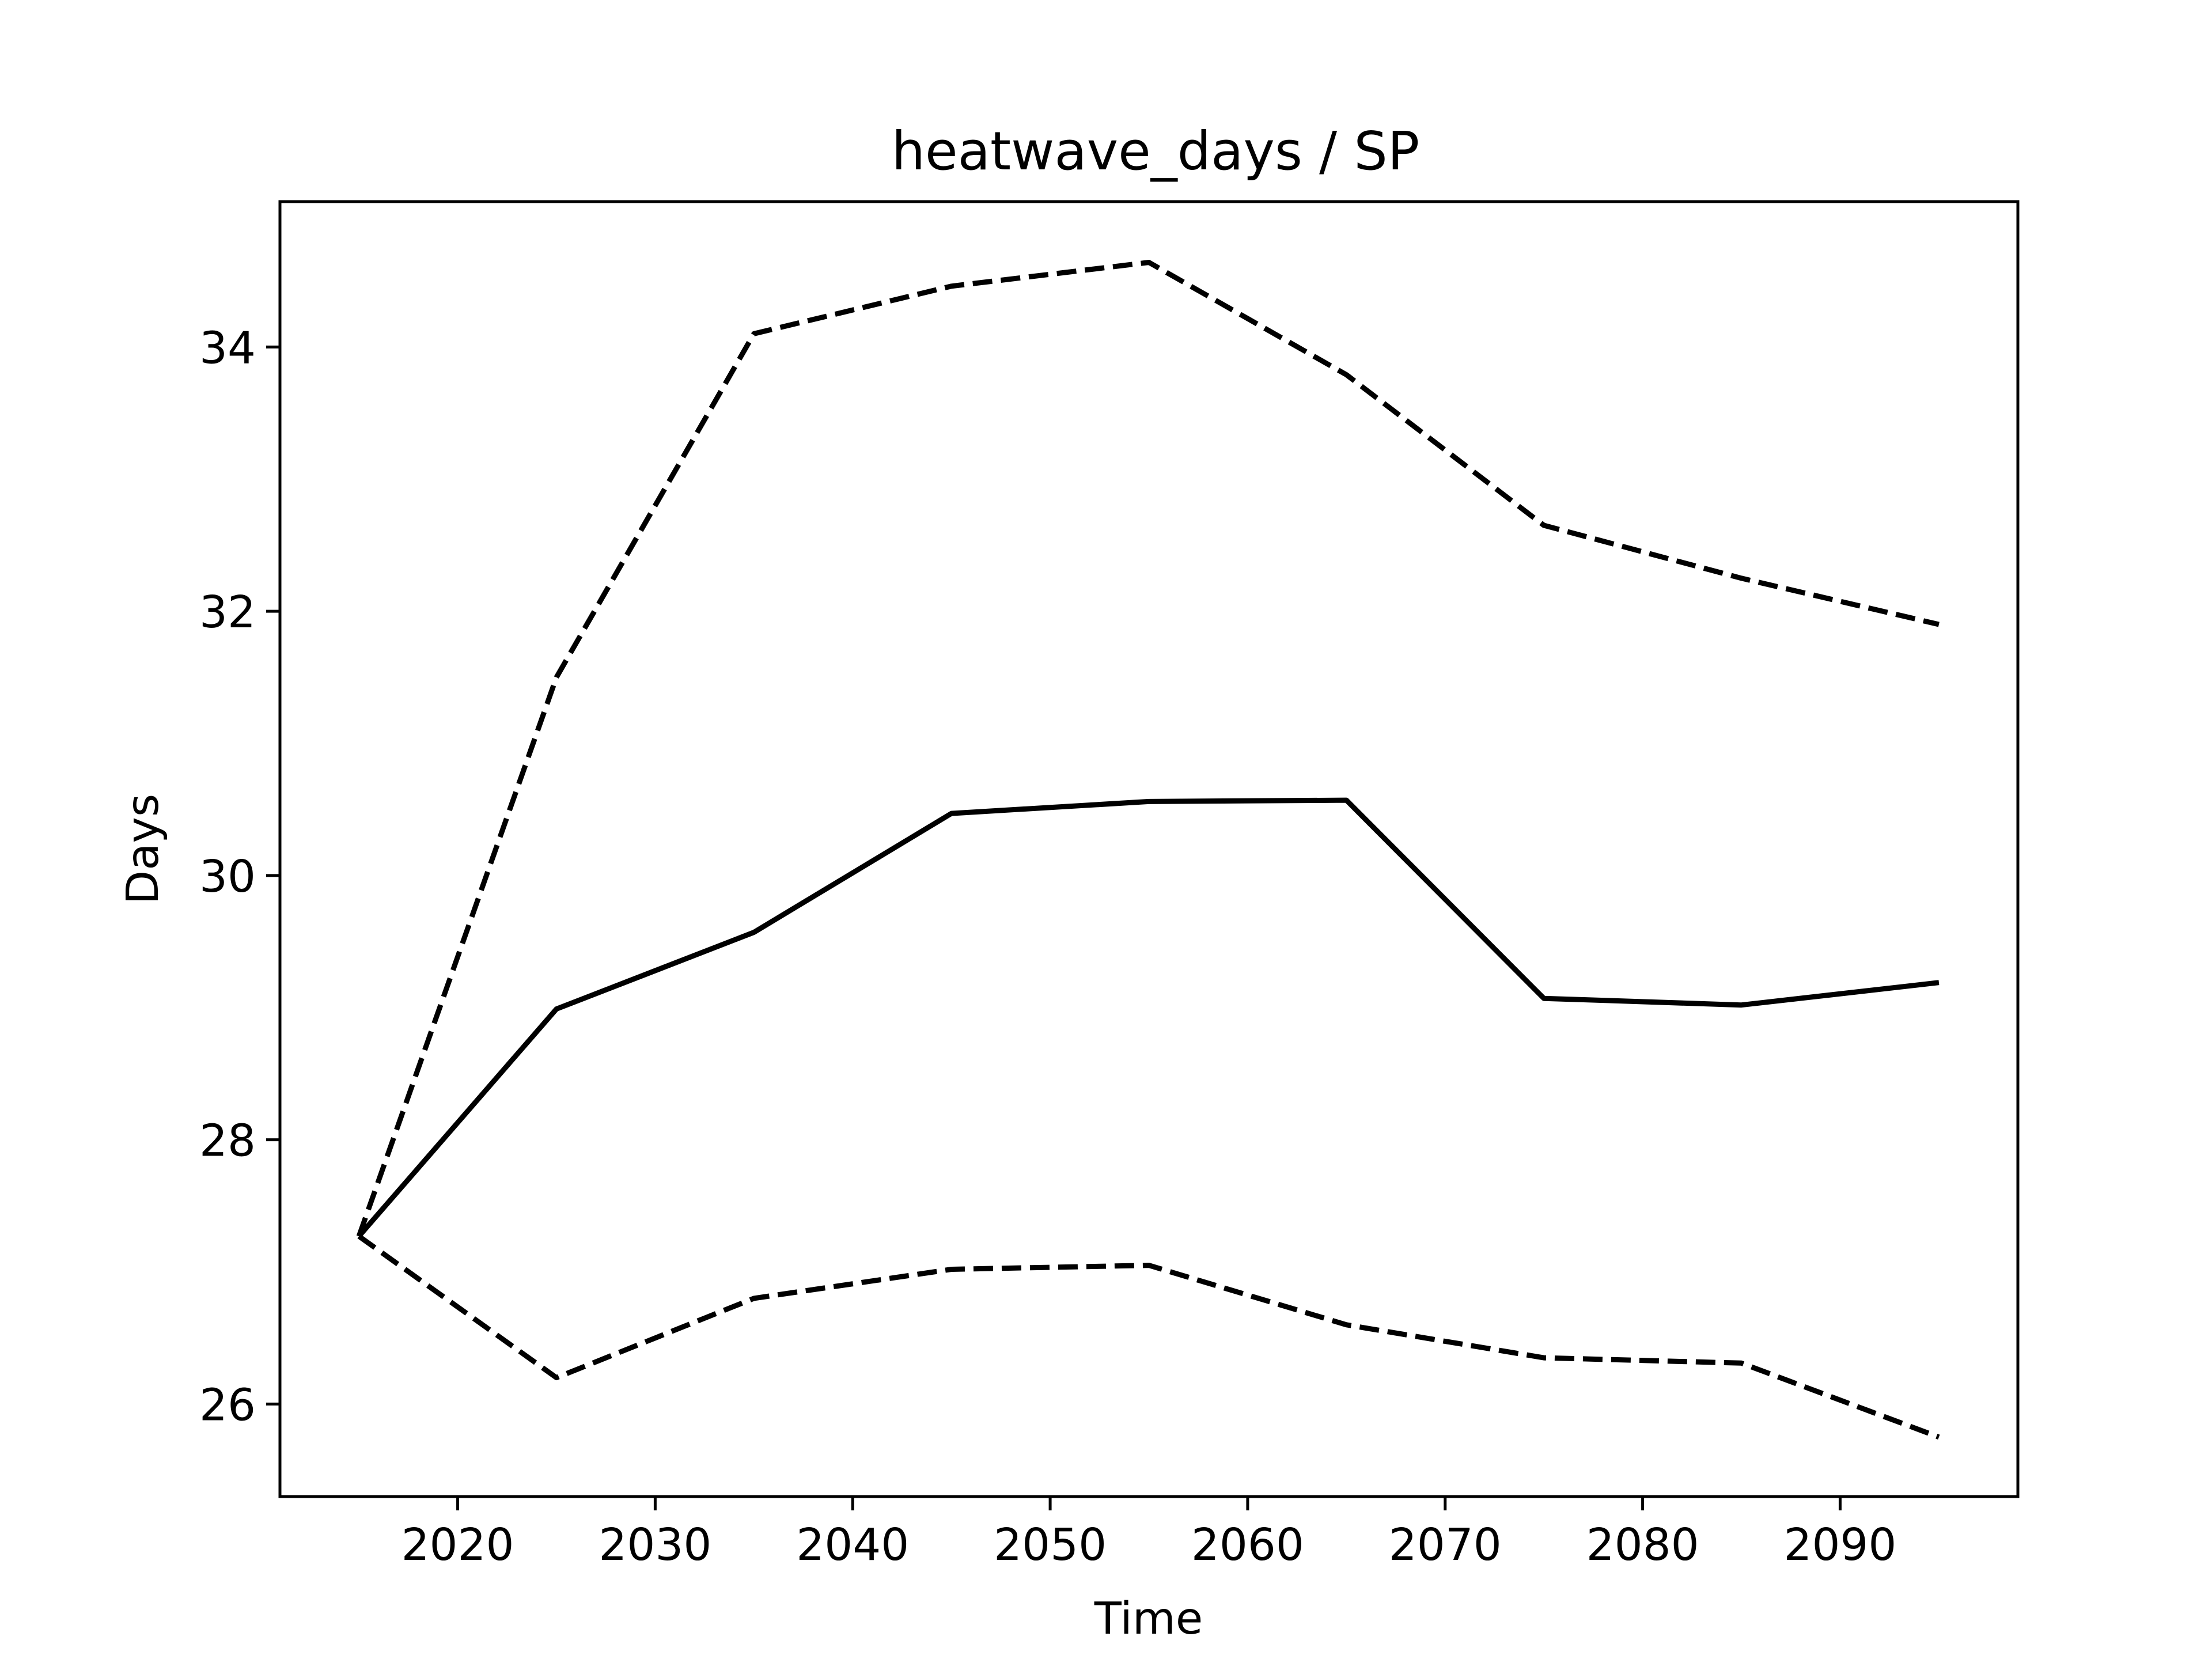  Describe the element at coordinates (1156, 151) in the screenshot. I see `chart-title: heatwave_days / SP` at that location.